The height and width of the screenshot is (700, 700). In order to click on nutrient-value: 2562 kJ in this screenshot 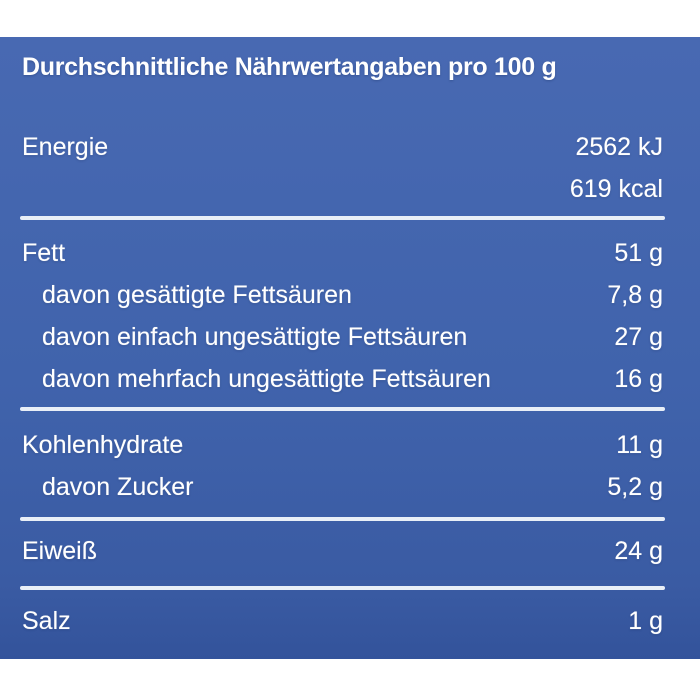, I will do `click(619, 147)`.